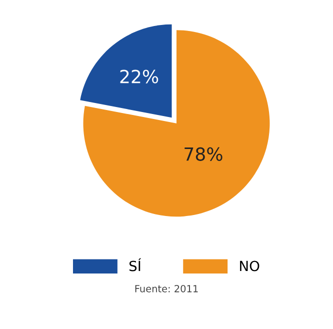 The image size is (333, 329). Describe the element at coordinates (166, 288) in the screenshot. I see `source-note: Fuente: 2011` at that location.